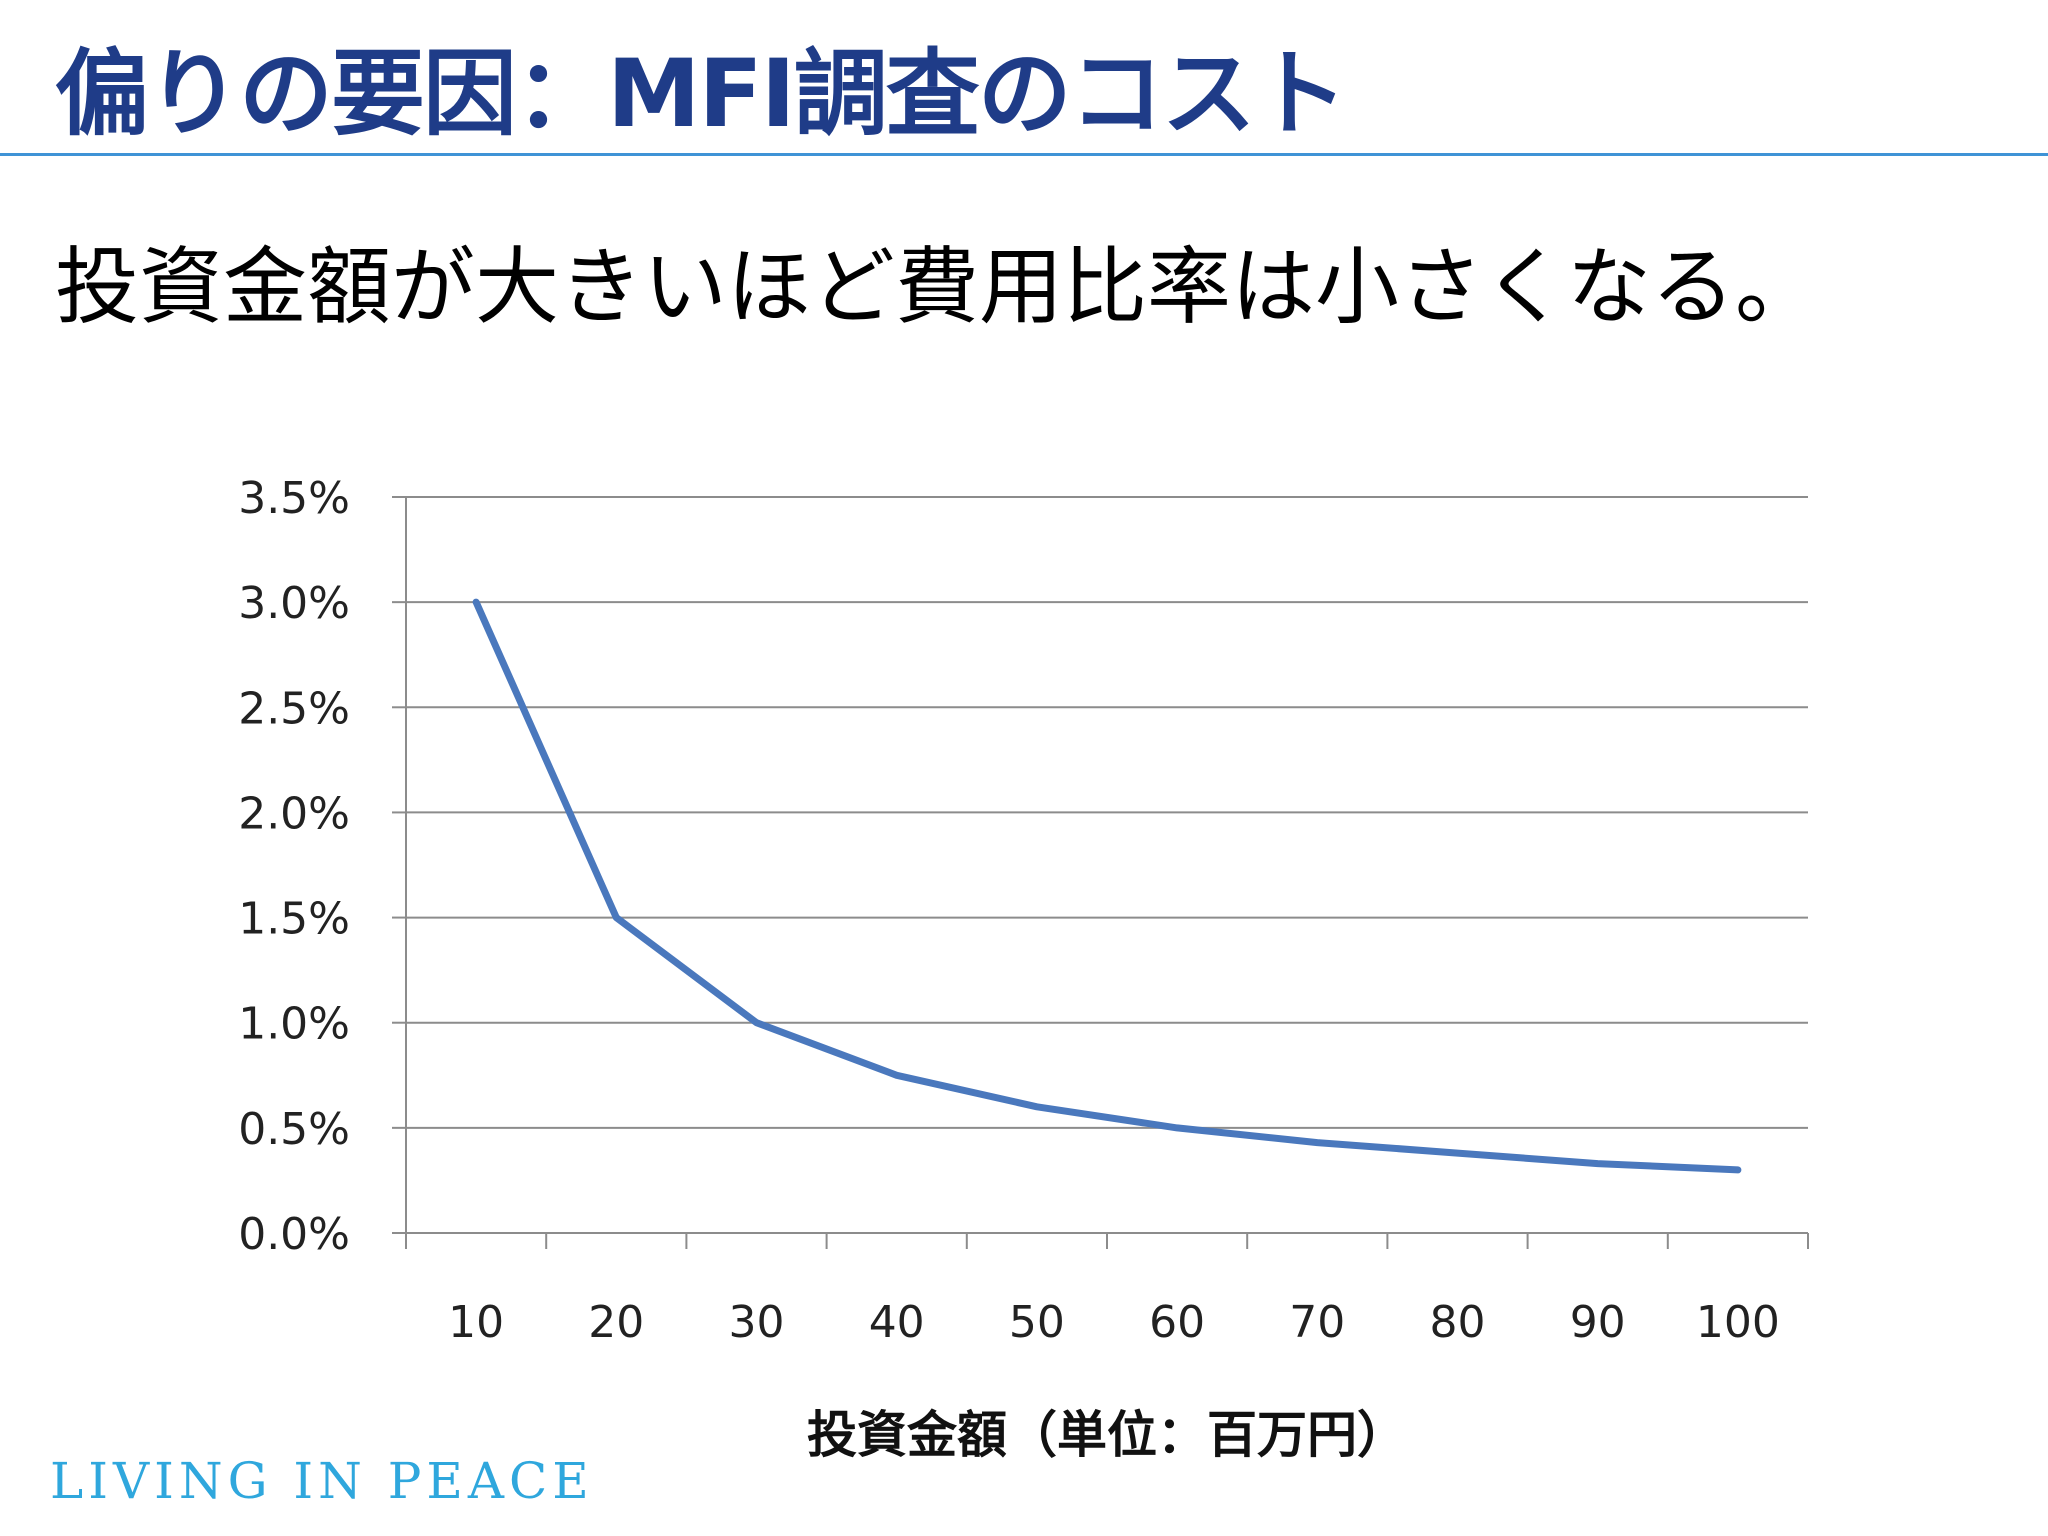 Image resolution: width=2048 pixels, height=1536 pixels. What do you see at coordinates (322, 1481) in the screenshot?
I see `living-in-peace-logo: LIVING IN PEACE` at bounding box center [322, 1481].